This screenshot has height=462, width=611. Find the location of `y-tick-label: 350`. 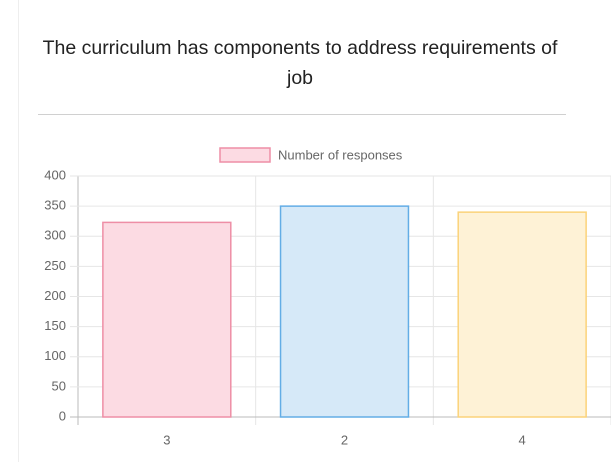

y-tick-label: 350 is located at coordinates (55, 205).